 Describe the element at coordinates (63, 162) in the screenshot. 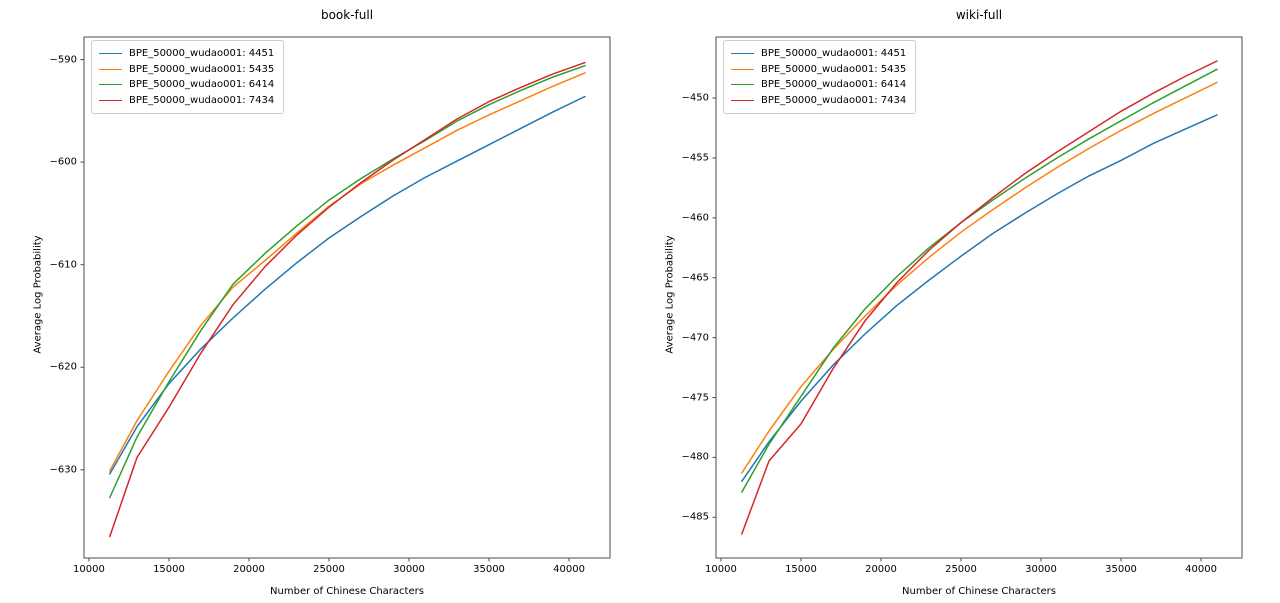

I see `y-tick-label: −600` at that location.